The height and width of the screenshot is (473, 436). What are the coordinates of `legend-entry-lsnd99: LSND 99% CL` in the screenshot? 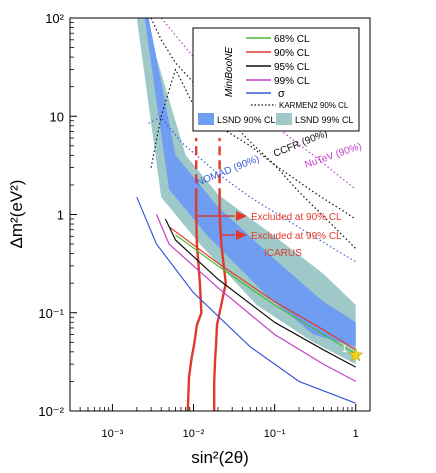 It's located at (315, 119).